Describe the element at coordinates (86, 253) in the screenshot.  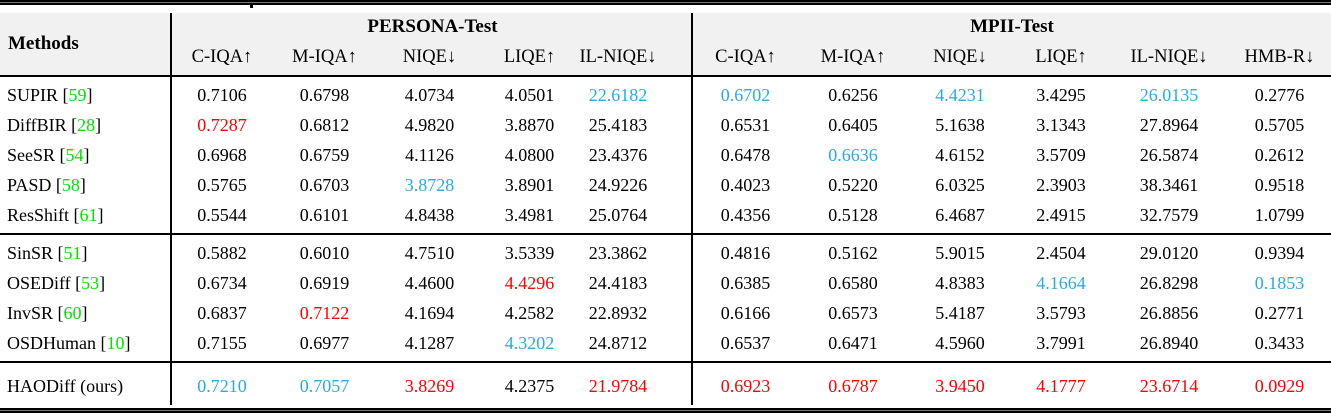
I see `method-name: SinSR [51]` at that location.